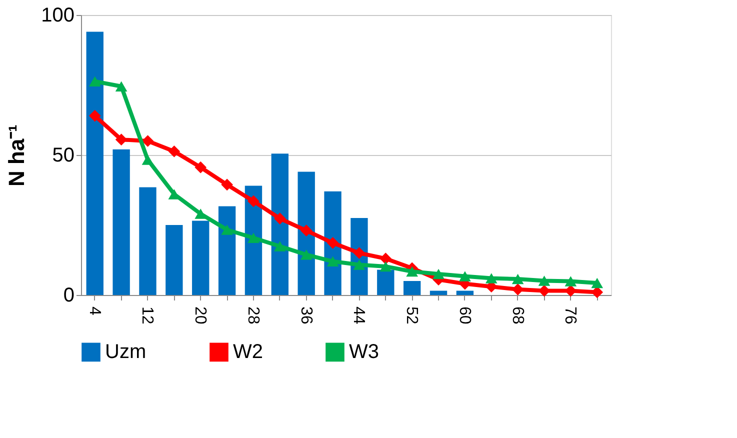 Image resolution: width=737 pixels, height=438 pixels. Describe the element at coordinates (57, 15) in the screenshot. I see `y-tick-label: 100` at that location.